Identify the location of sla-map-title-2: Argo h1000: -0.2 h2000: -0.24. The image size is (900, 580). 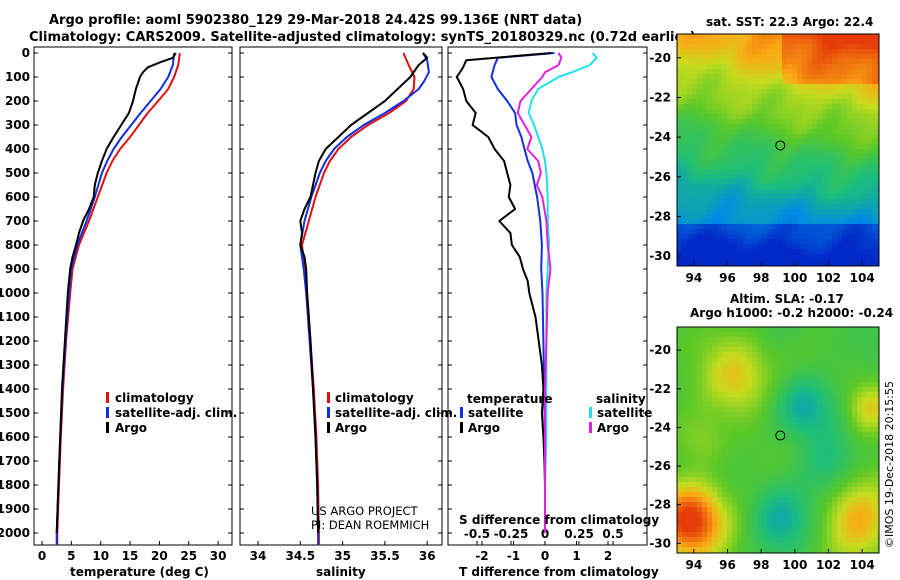
(791, 313).